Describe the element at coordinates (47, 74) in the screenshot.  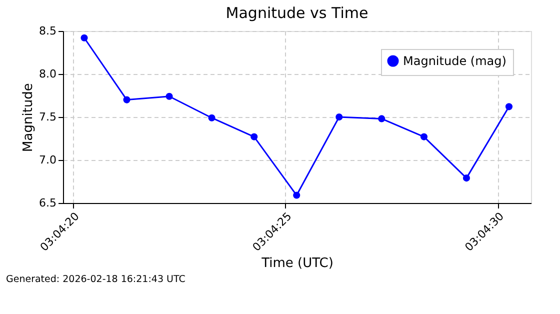
I see `y-tick-label: 8.0` at that location.